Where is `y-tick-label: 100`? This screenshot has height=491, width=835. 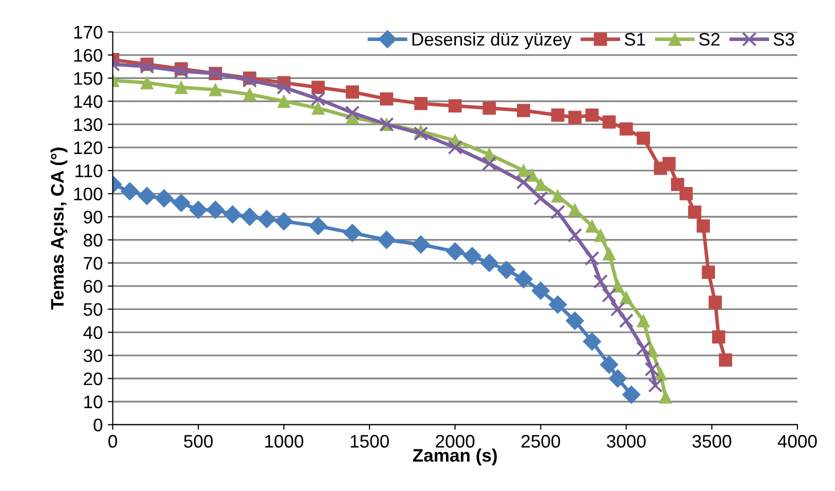 y-tick-label: 100 is located at coordinates (88, 194).